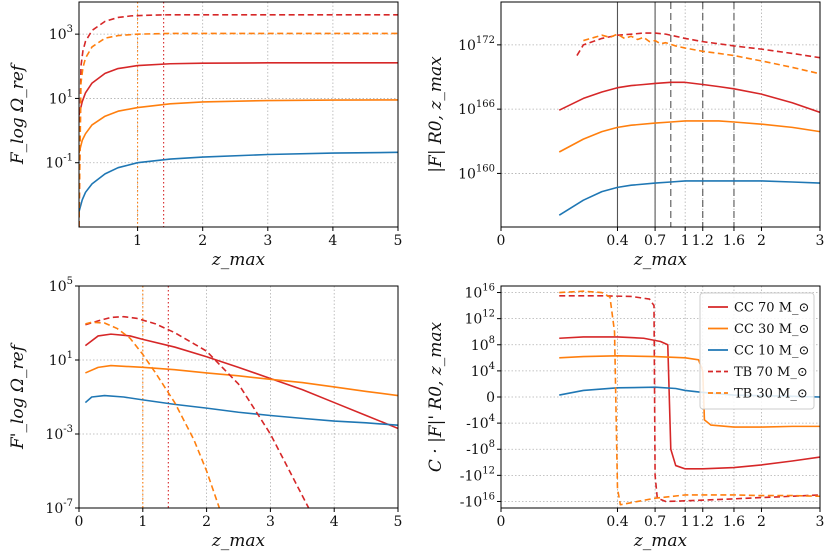  Describe the element at coordinates (59, 433) in the screenshot. I see `y-tick-label: 10⁻³` at that location.